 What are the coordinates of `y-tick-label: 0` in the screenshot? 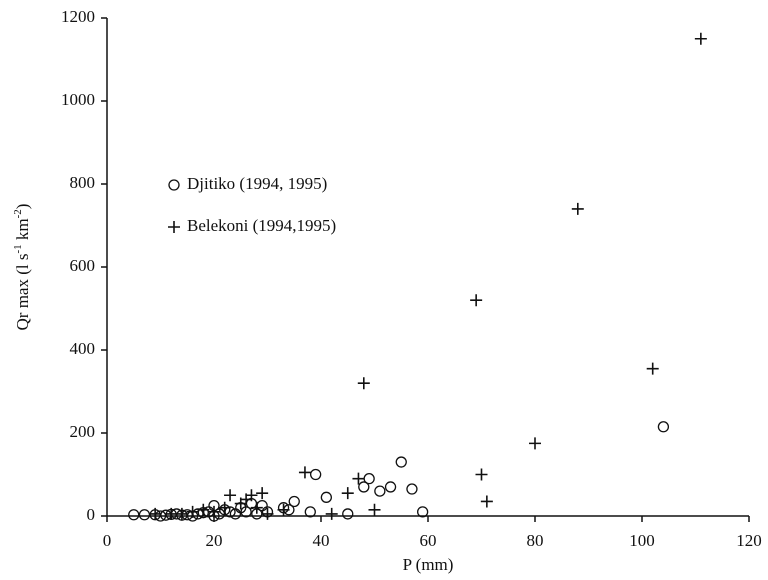 It's located at (91, 514).